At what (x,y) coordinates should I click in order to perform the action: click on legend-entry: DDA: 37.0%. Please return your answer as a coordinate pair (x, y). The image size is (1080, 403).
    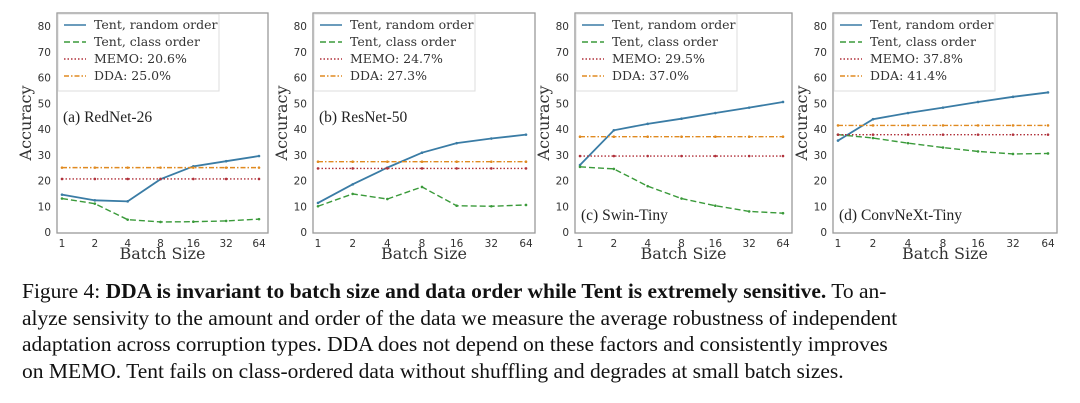
    Looking at the image, I should click on (650, 75).